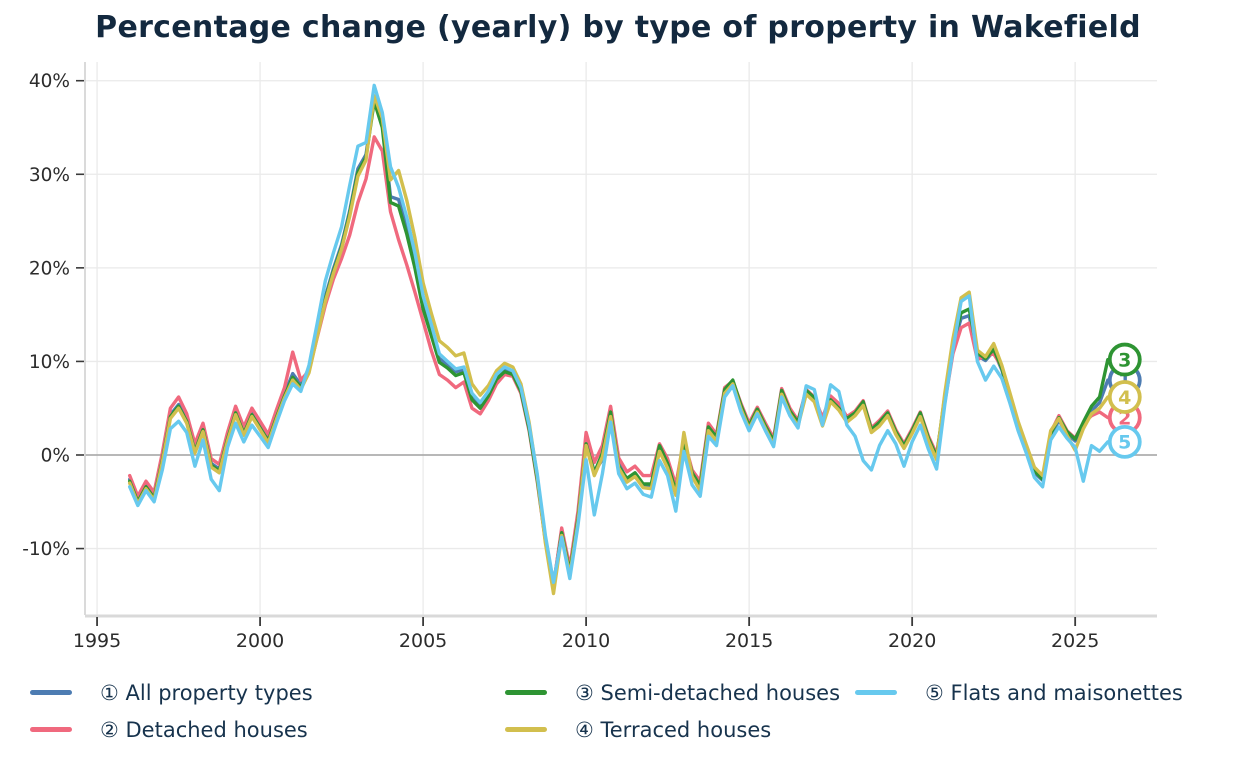 The height and width of the screenshot is (770, 1236). What do you see at coordinates (260, 641) in the screenshot?
I see `x-tick-label: 2000` at bounding box center [260, 641].